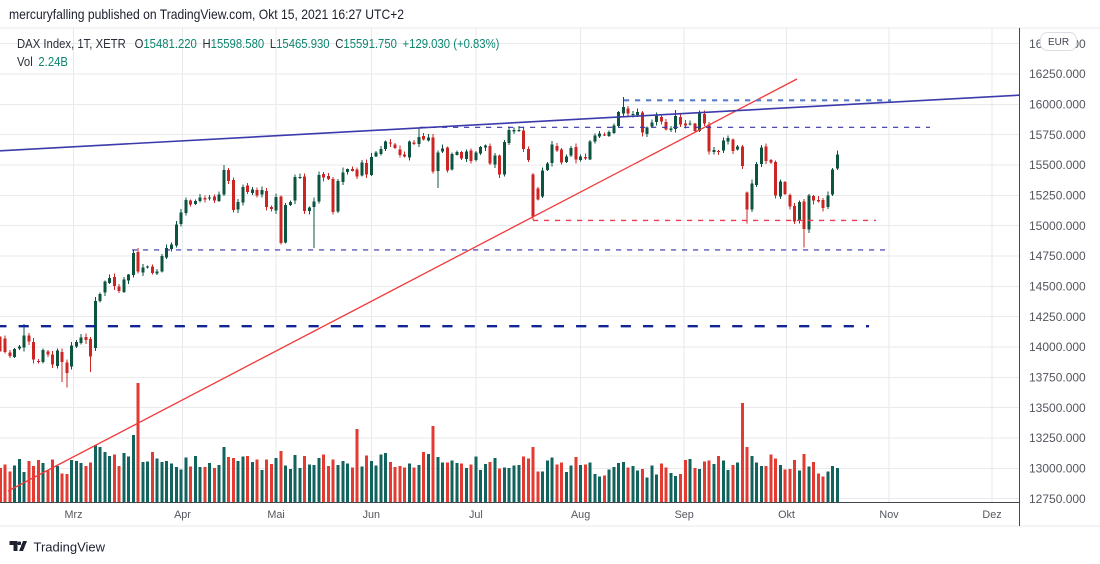 This screenshot has width=1100, height=564. What do you see at coordinates (1057, 378) in the screenshot?
I see `svg-text: 13750.000` at bounding box center [1057, 378].